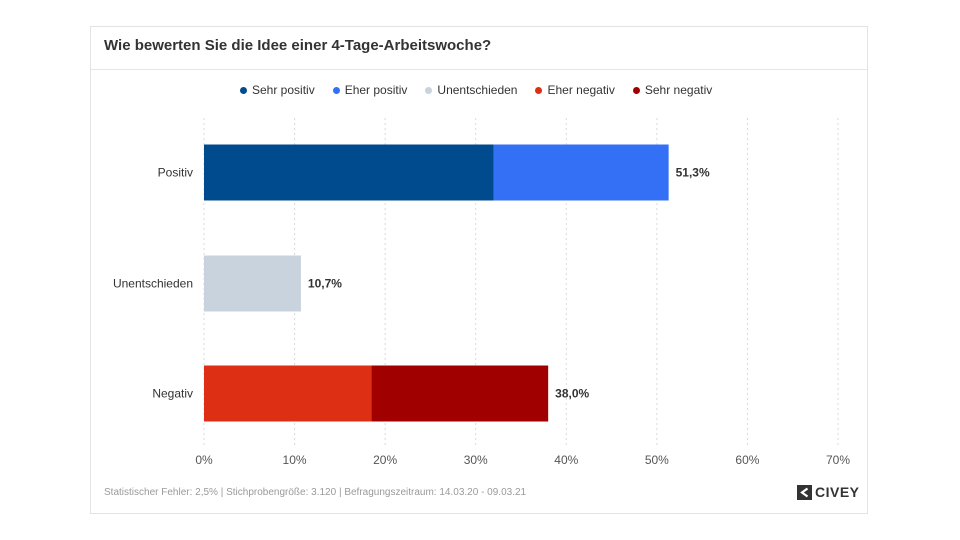 This screenshot has height=540, width=960. Describe the element at coordinates (283, 90) in the screenshot. I see `legend-label: Sehr positiv` at that location.